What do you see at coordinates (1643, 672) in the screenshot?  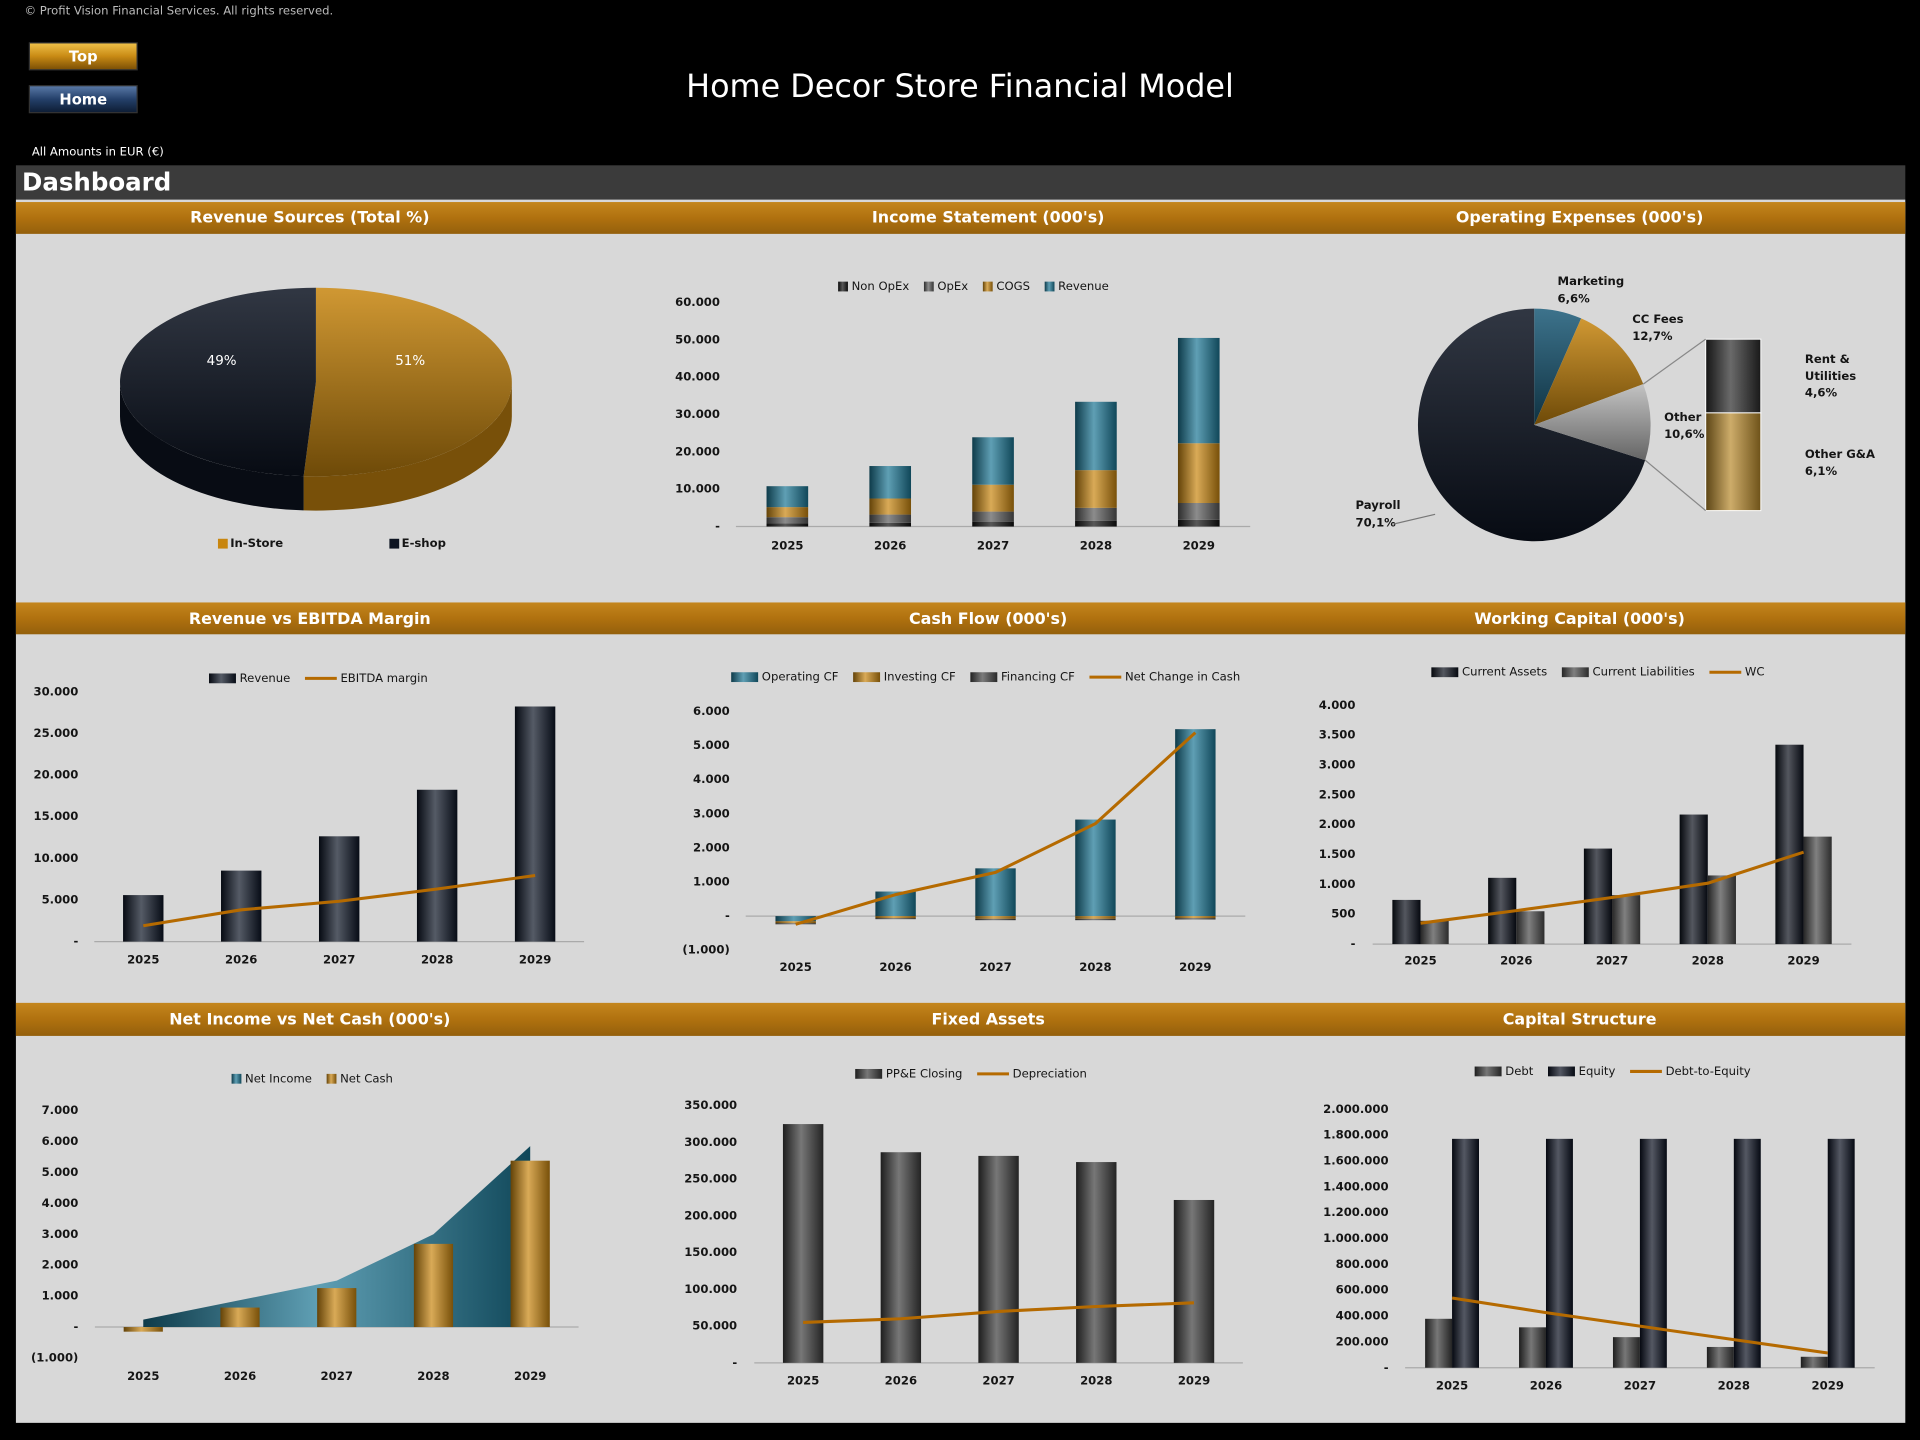 I see `legend-label: Current Liabilities` at bounding box center [1643, 672].